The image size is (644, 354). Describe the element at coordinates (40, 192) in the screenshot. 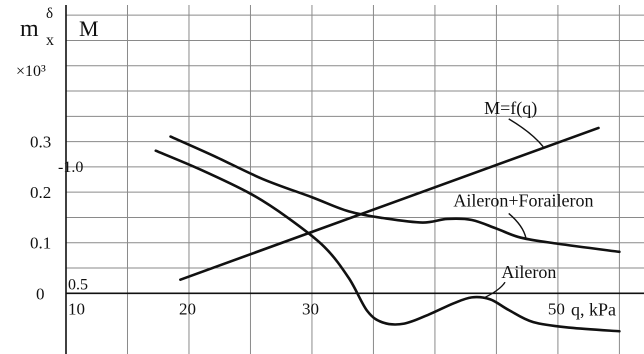

I see `y-tick-label: 0.2` at that location.